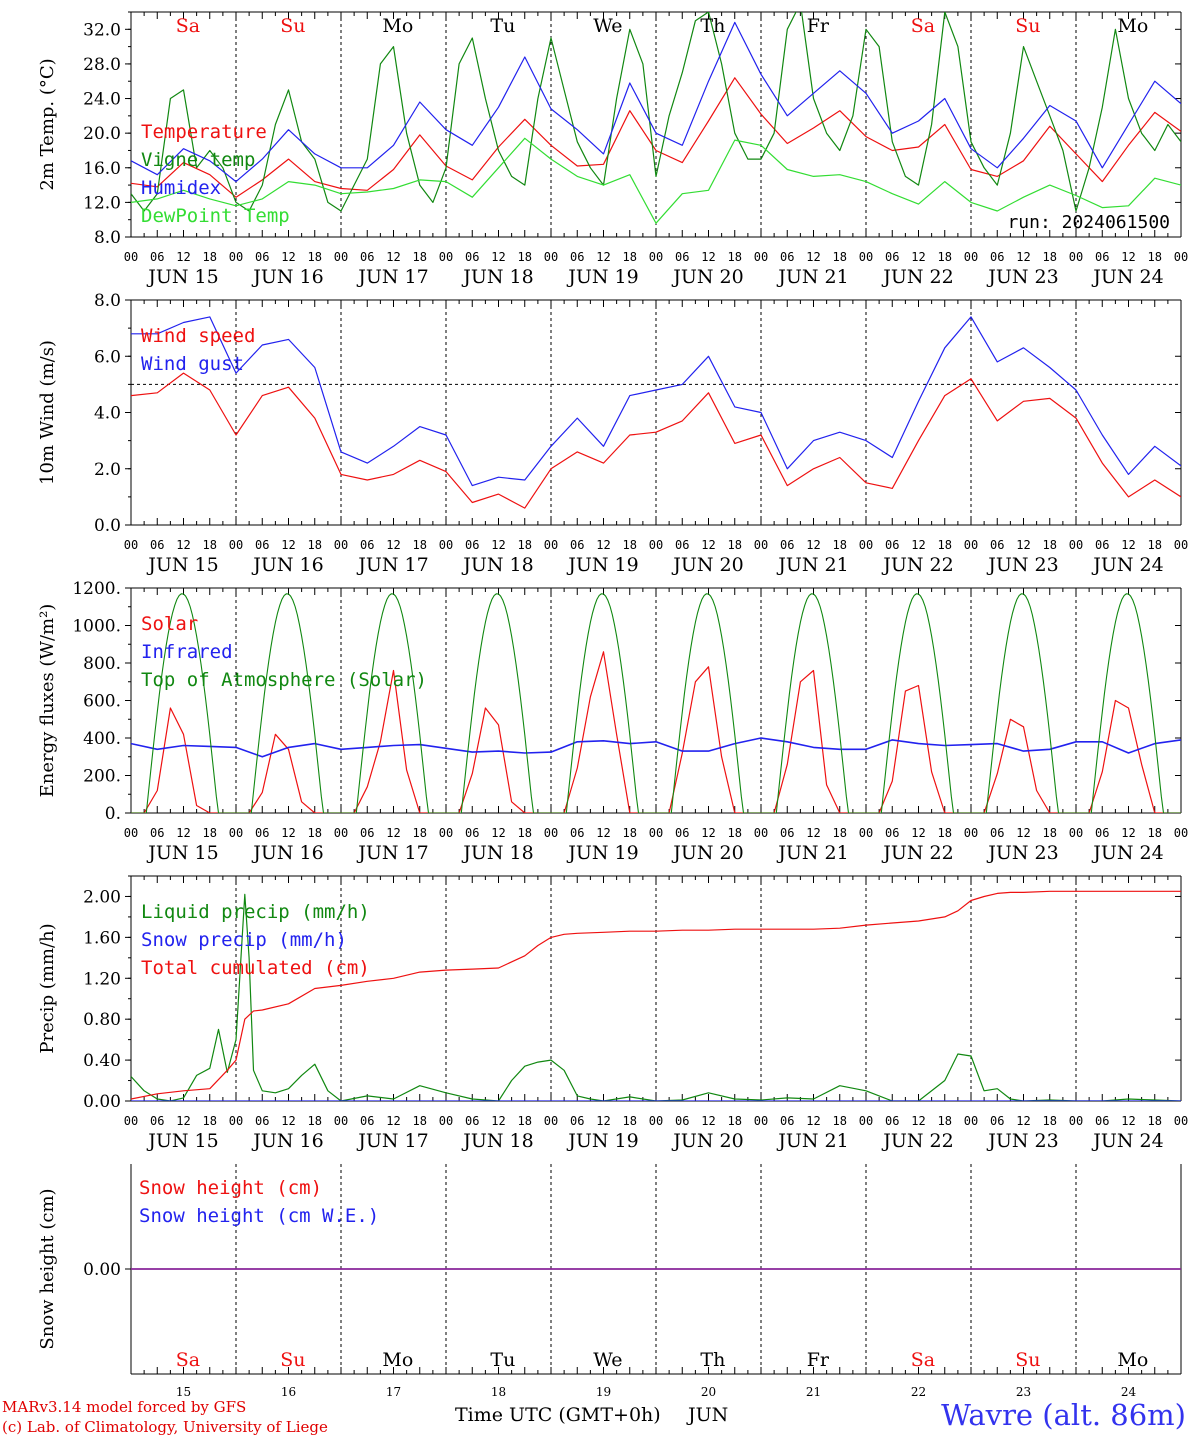 The image size is (1194, 1440). What do you see at coordinates (1022, 1141) in the screenshot?
I see `date-label: JUN 23` at bounding box center [1022, 1141].